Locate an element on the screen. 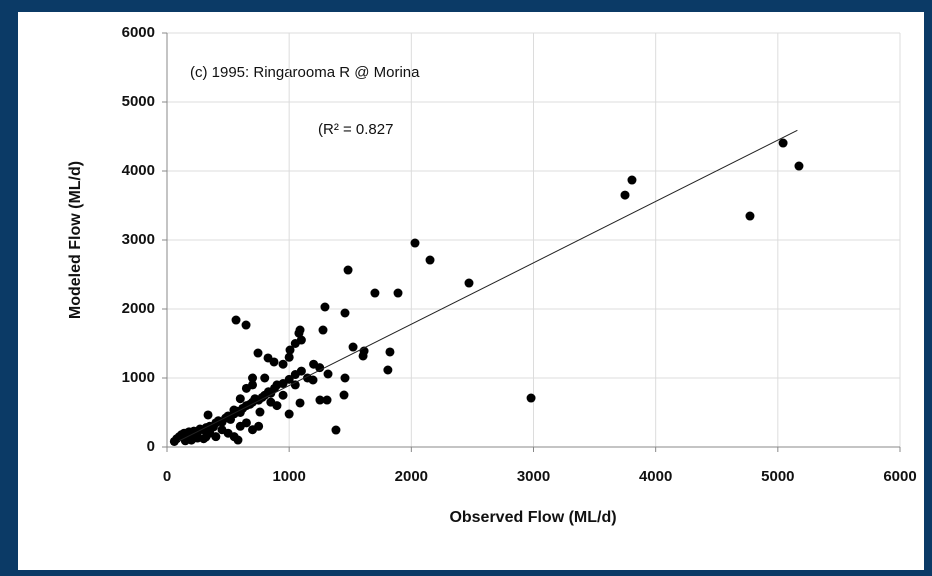 The height and width of the screenshot is (576, 932). y-tick-label: 5000 is located at coordinates (138, 101).